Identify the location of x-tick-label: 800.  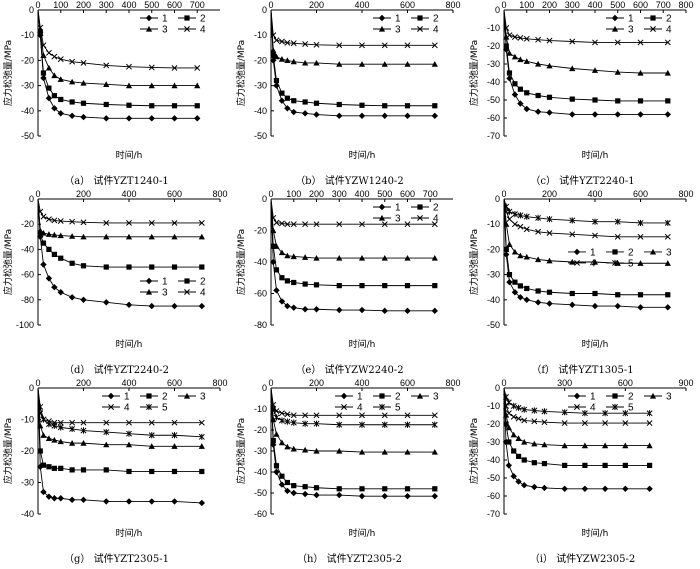
(219, 383).